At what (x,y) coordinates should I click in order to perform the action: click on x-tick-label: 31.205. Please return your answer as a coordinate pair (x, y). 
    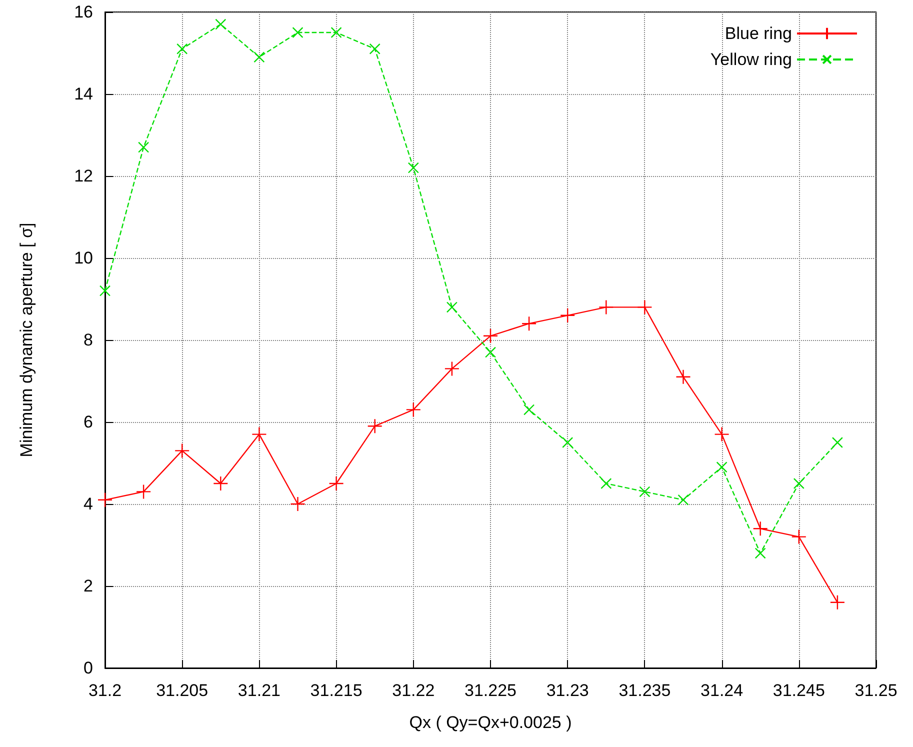
    Looking at the image, I should click on (182, 690).